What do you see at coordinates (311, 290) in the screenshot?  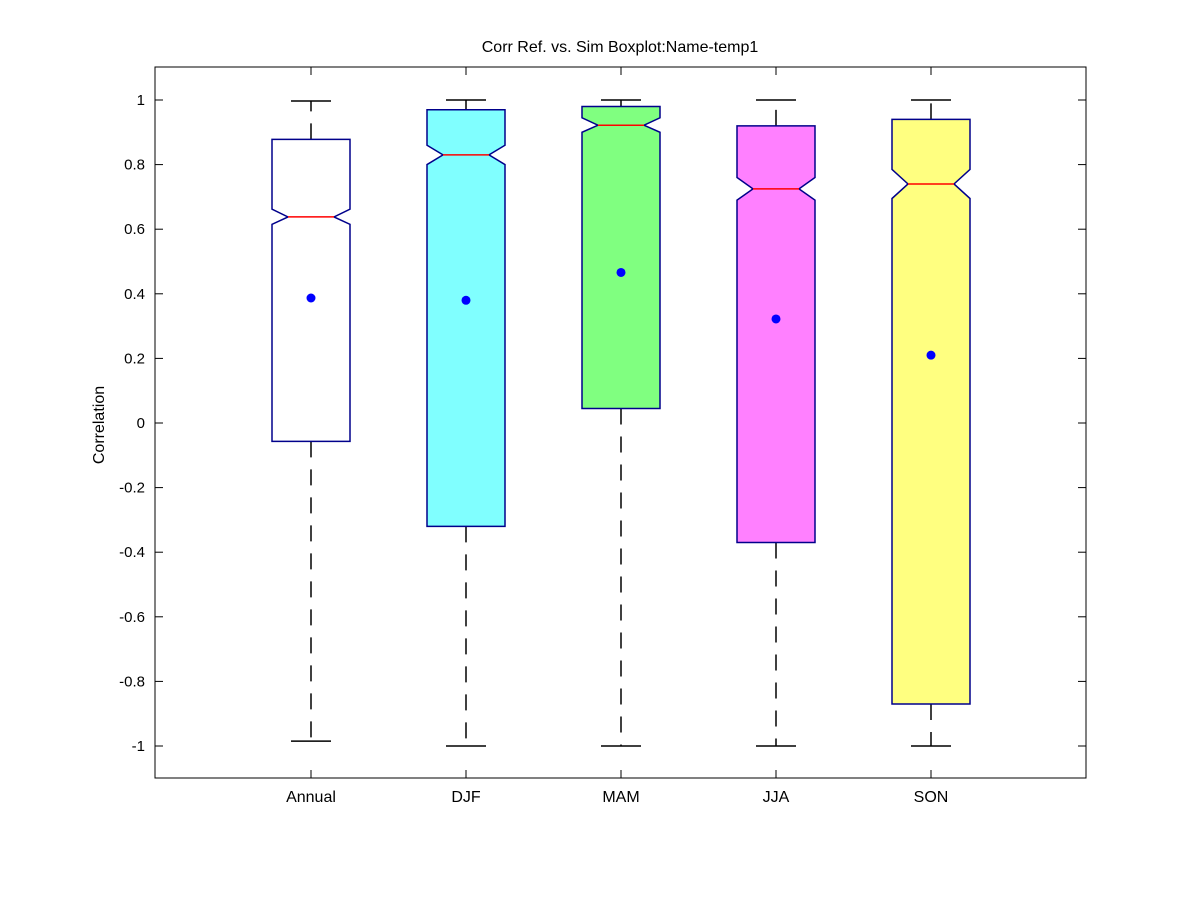 I see `box-annual` at bounding box center [311, 290].